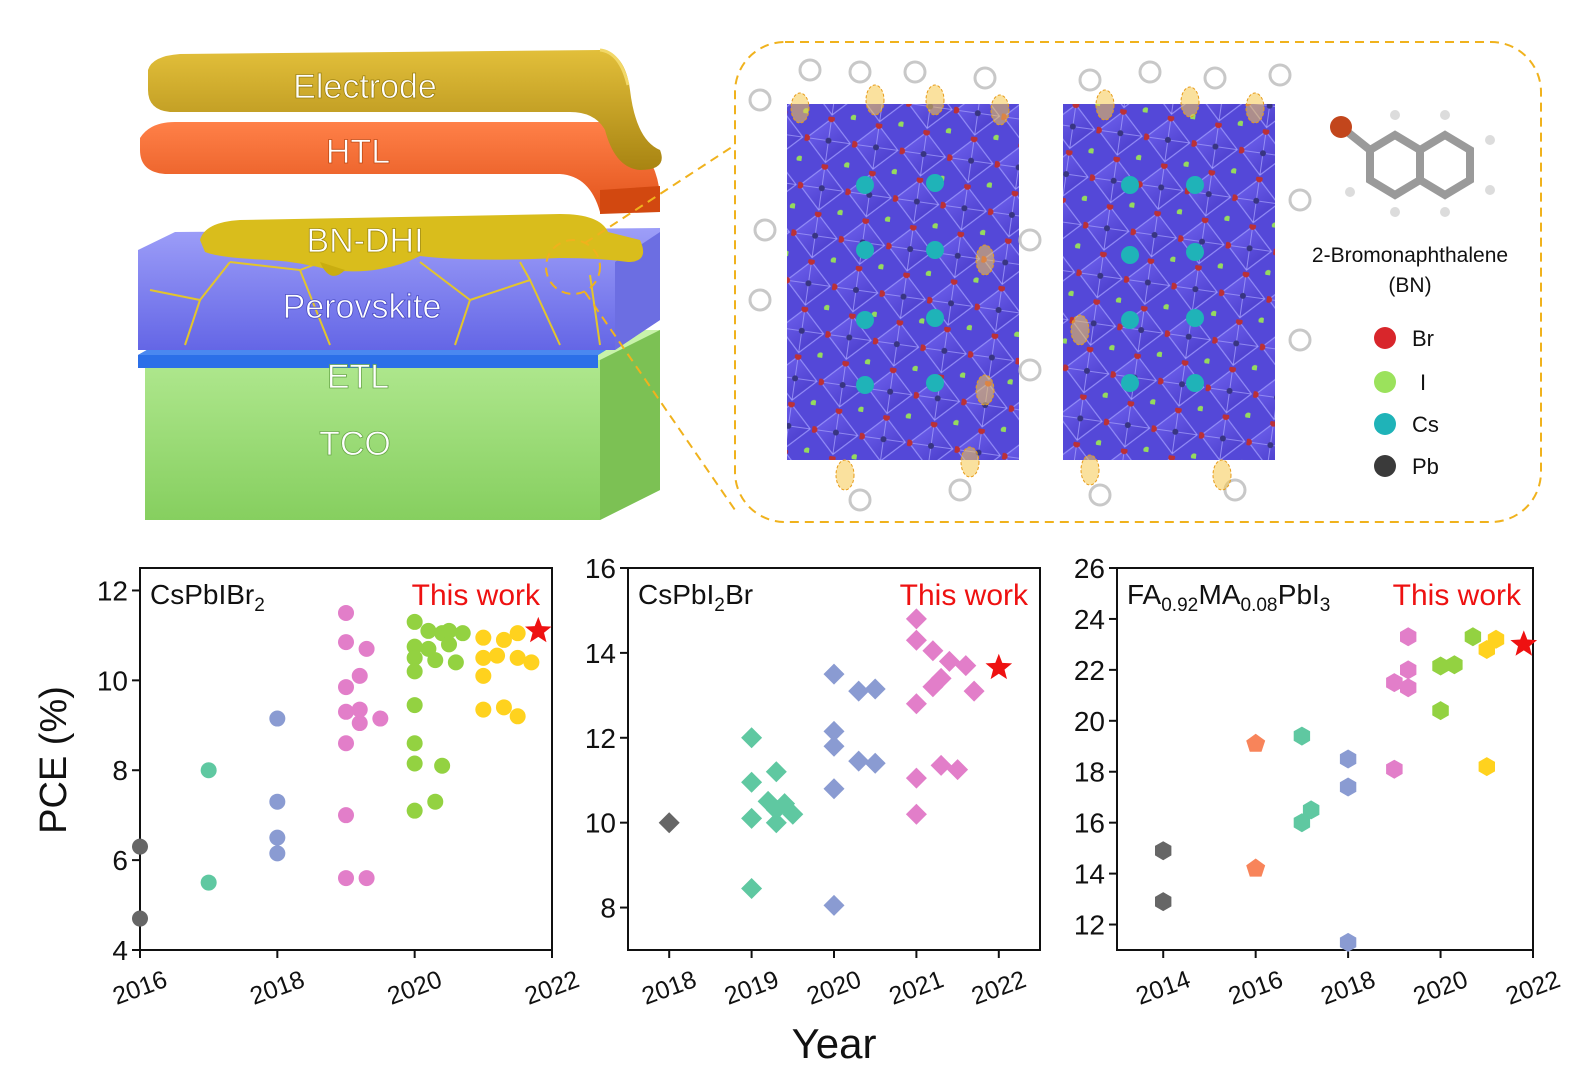  I want to click on x-tick-label: 2016, so click(1256, 987).